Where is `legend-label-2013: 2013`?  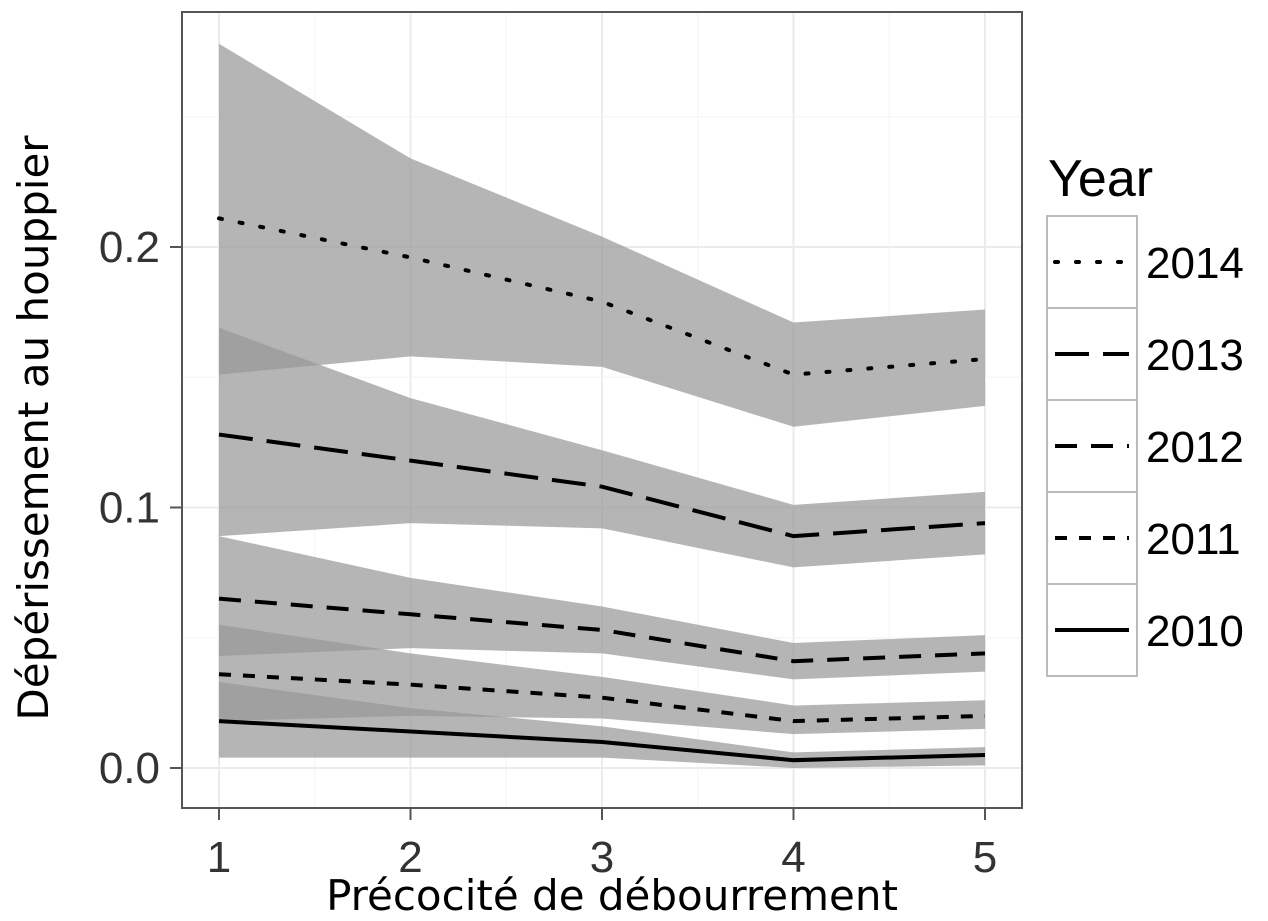
legend-label-2013: 2013 is located at coordinates (1195, 355).